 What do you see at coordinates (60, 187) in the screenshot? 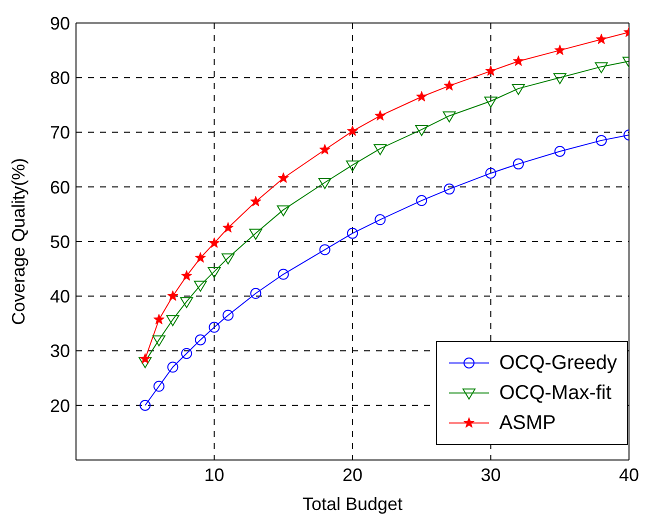
I see `y-tick-label: 60` at bounding box center [60, 187].